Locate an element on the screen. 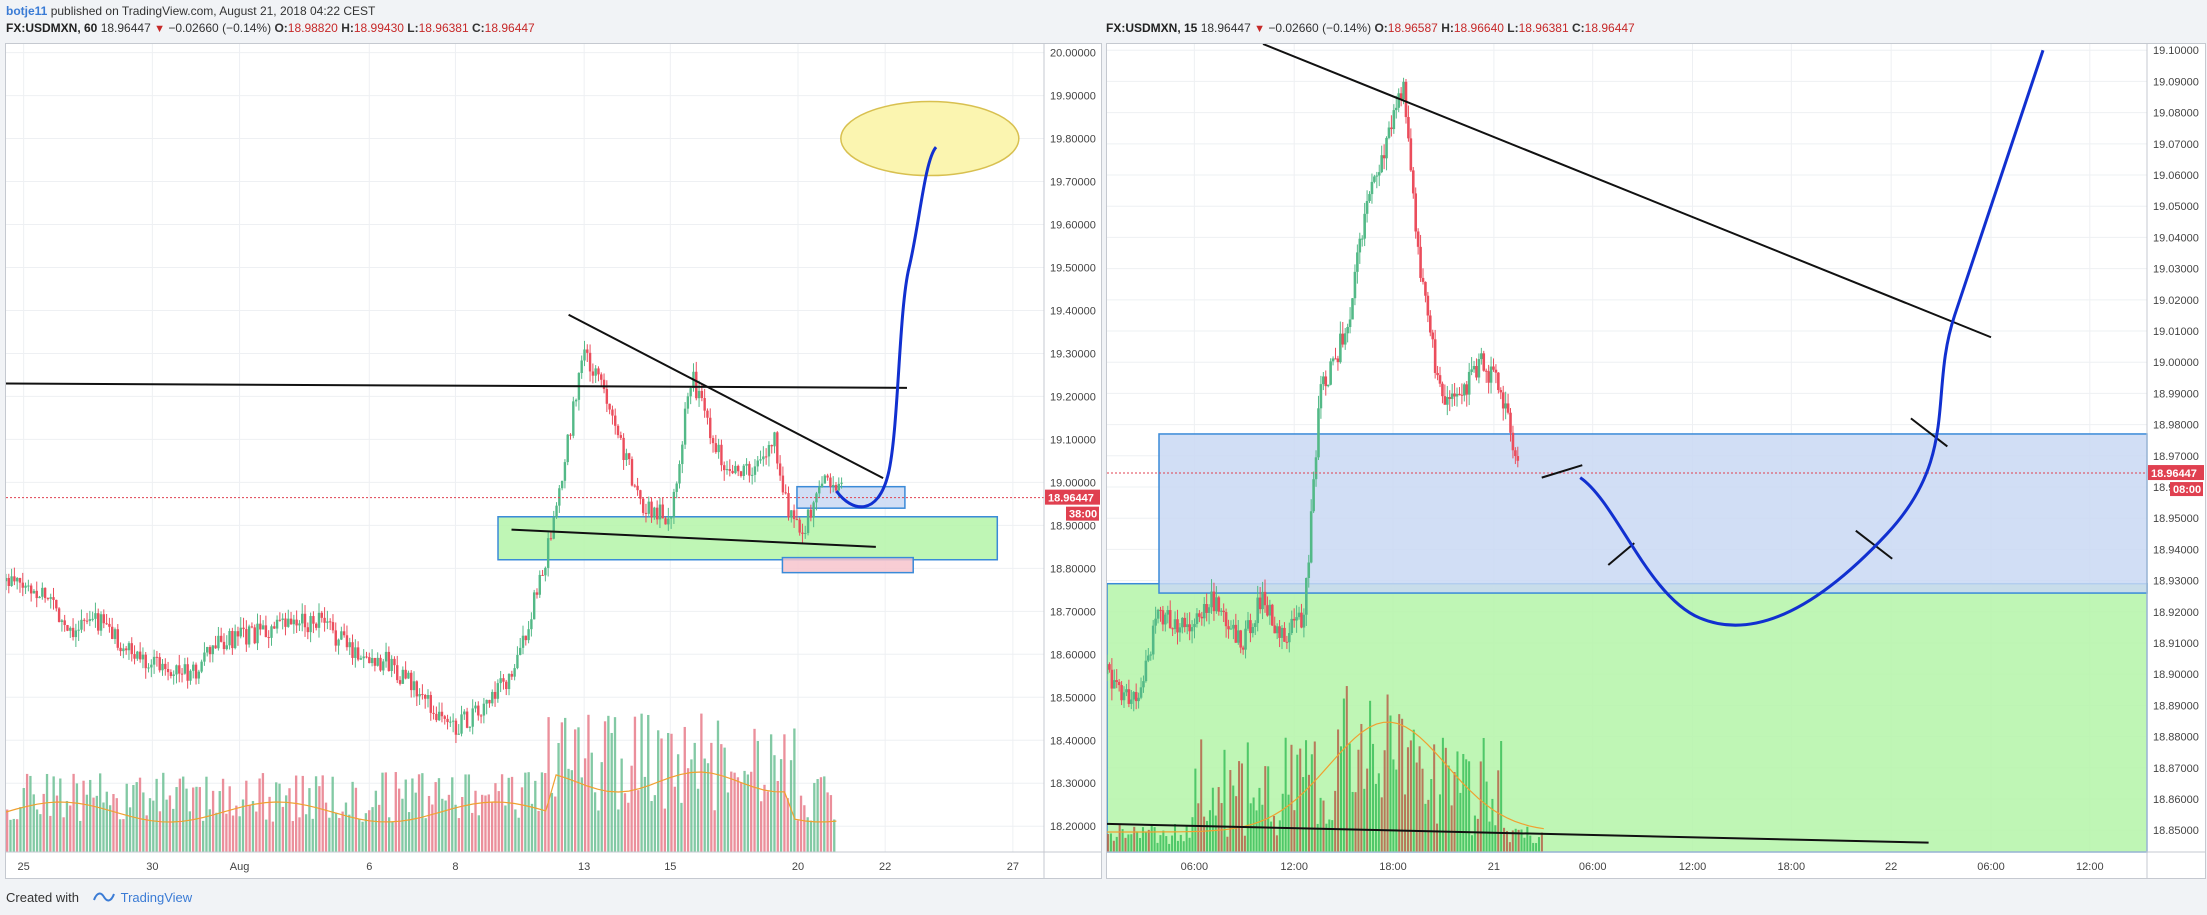 Image resolution: width=2207 pixels, height=915 pixels. down-arrow-icon: ▼ is located at coordinates (159, 29).